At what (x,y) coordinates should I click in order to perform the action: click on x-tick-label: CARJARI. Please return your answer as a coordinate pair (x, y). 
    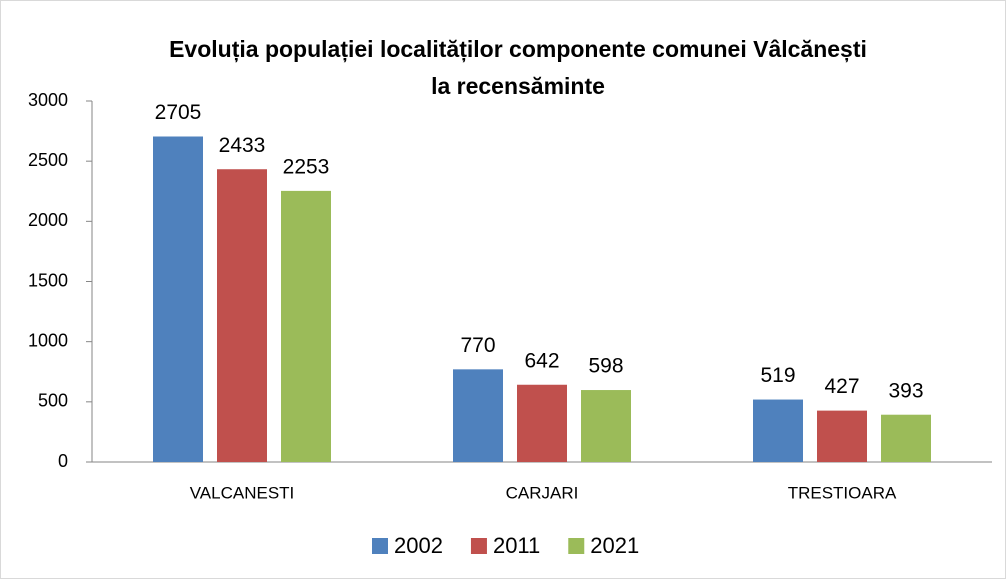
    Looking at the image, I should click on (542, 492).